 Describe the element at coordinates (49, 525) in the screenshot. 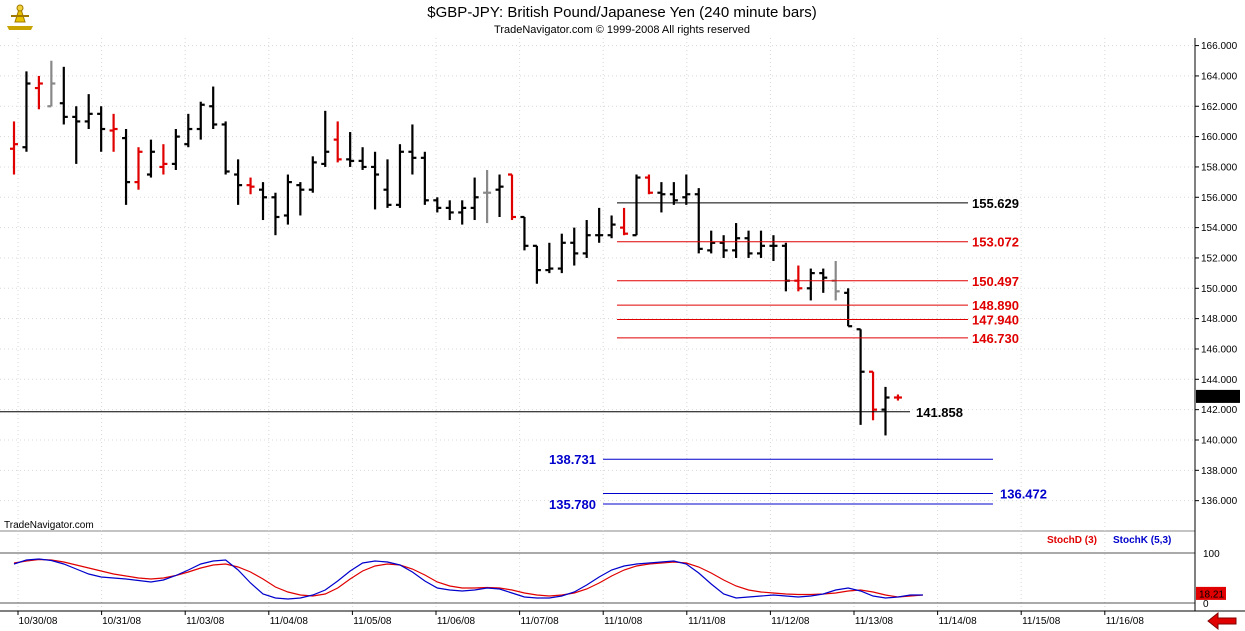

I see `watermark: TradeNavigator.com` at that location.